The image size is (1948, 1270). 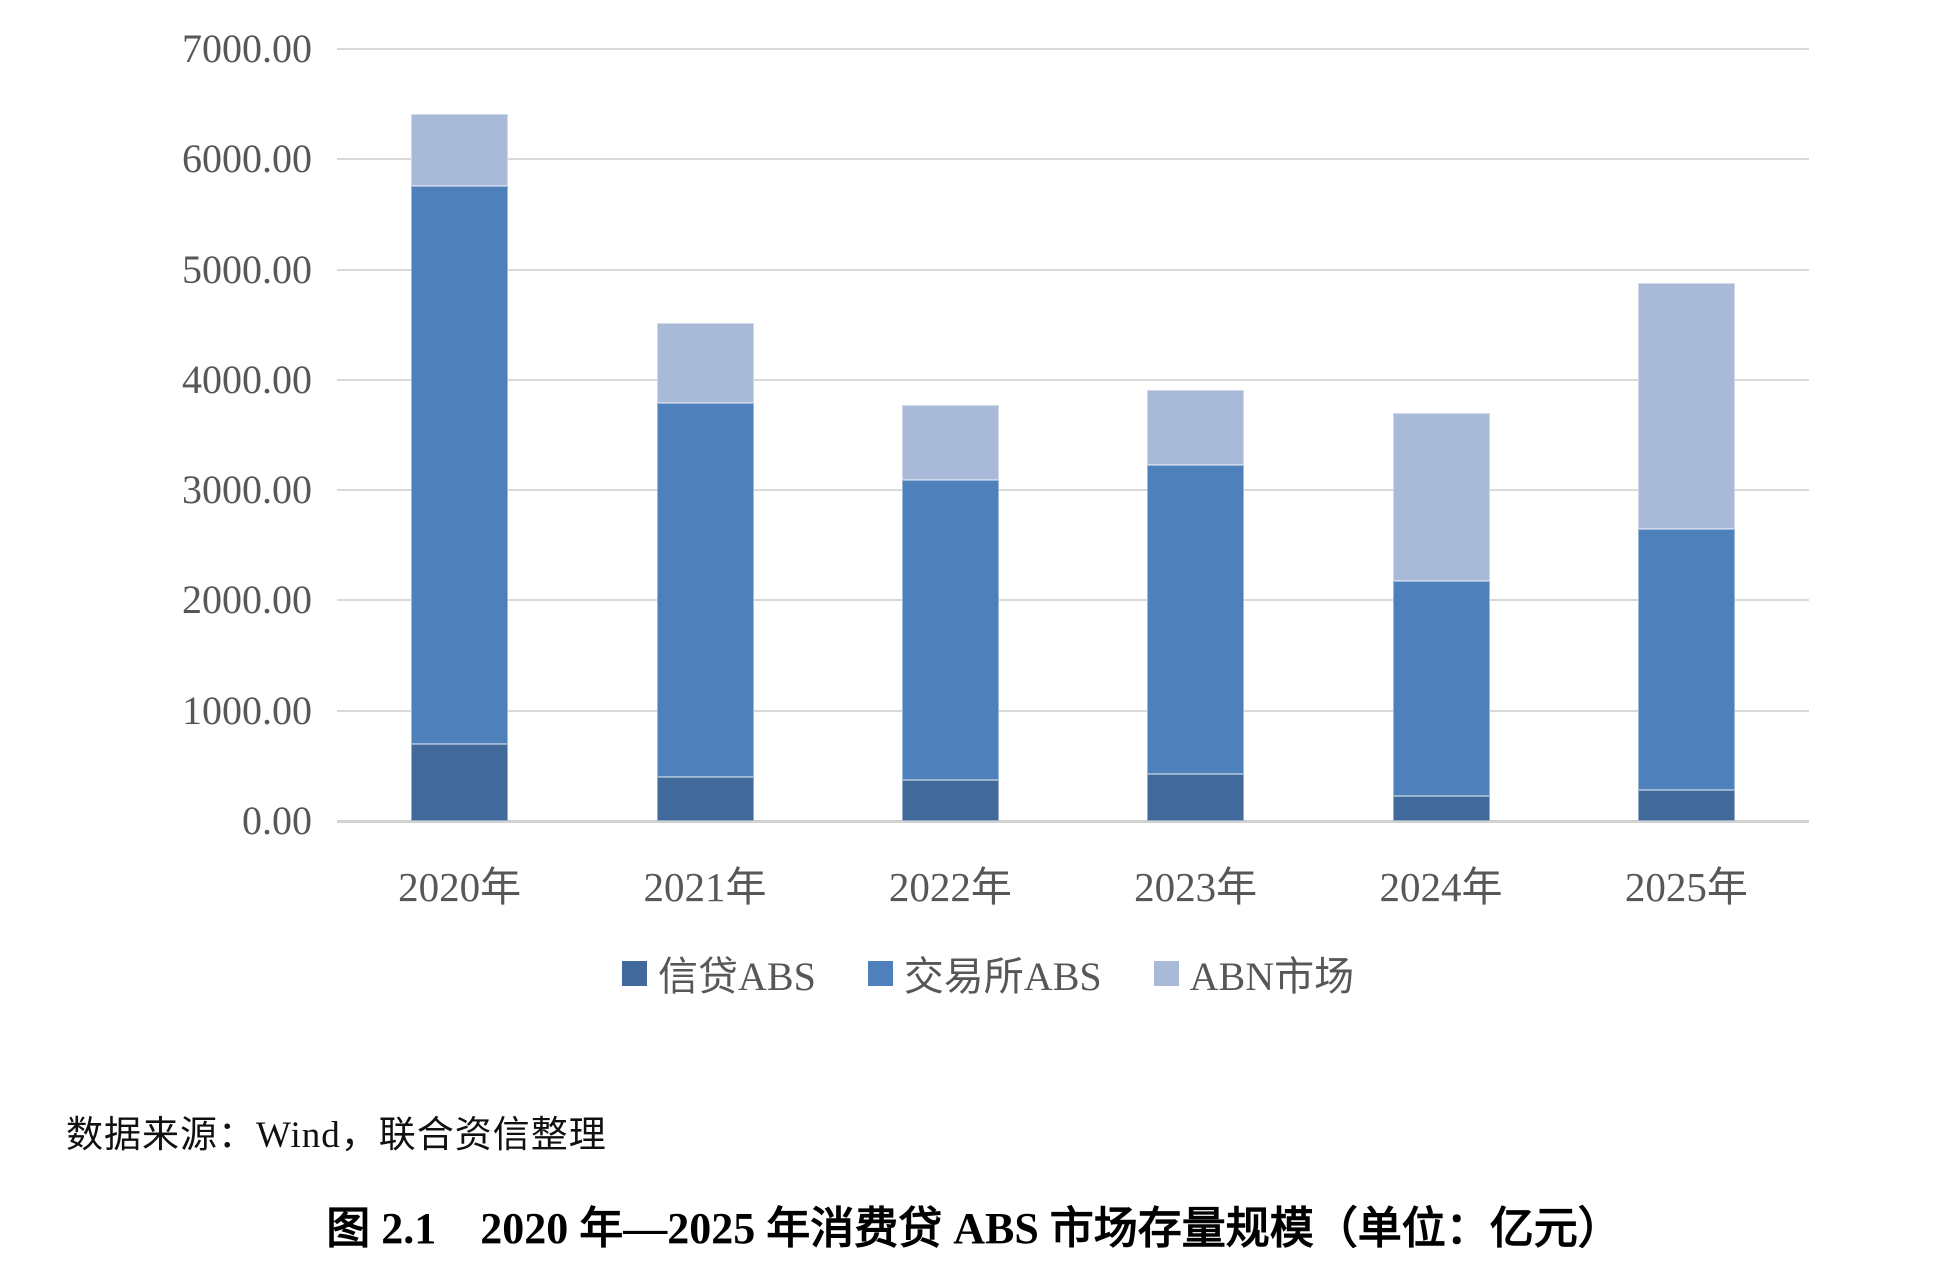 What do you see at coordinates (1441, 887) in the screenshot?
I see `x-tick-label: 2024年` at bounding box center [1441, 887].